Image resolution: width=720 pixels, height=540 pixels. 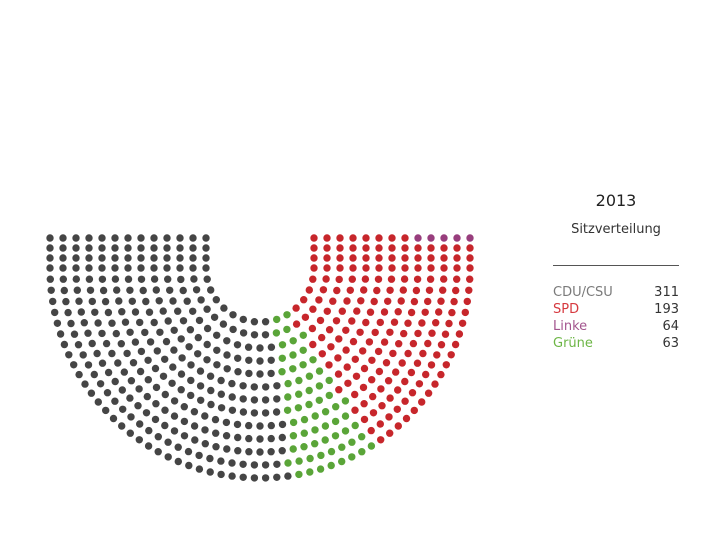 I want to click on seat-linke, so click(x=444, y=238).